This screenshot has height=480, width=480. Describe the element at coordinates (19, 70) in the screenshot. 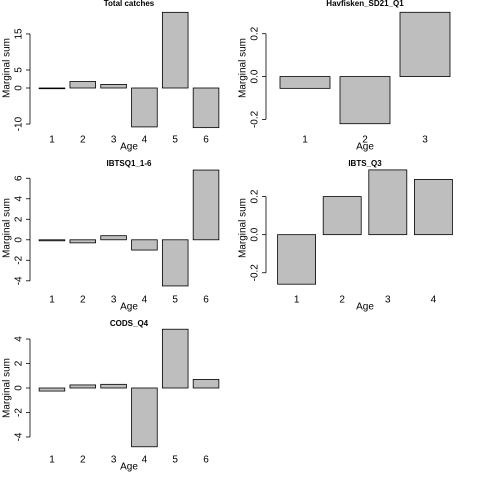

I see `y-tick-label: 5` at that location.